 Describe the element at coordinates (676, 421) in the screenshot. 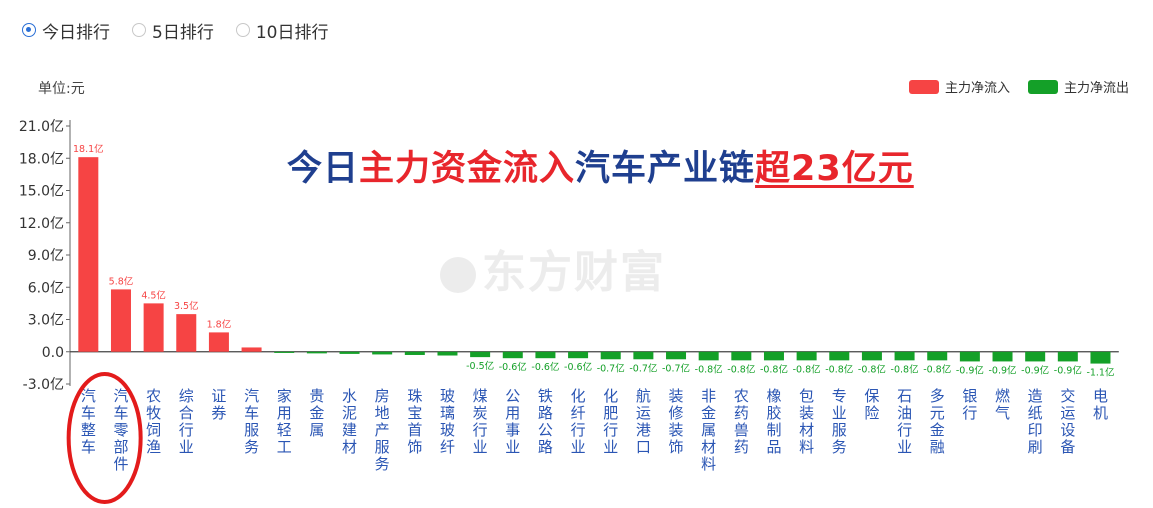

I see `x-category-label: 装修装饰` at that location.